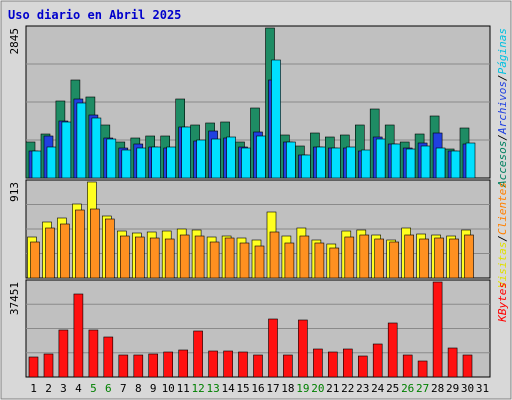  Describe the element at coordinates (502, 208) in the screenshot. I see `legend-entry: Clientes` at that location.